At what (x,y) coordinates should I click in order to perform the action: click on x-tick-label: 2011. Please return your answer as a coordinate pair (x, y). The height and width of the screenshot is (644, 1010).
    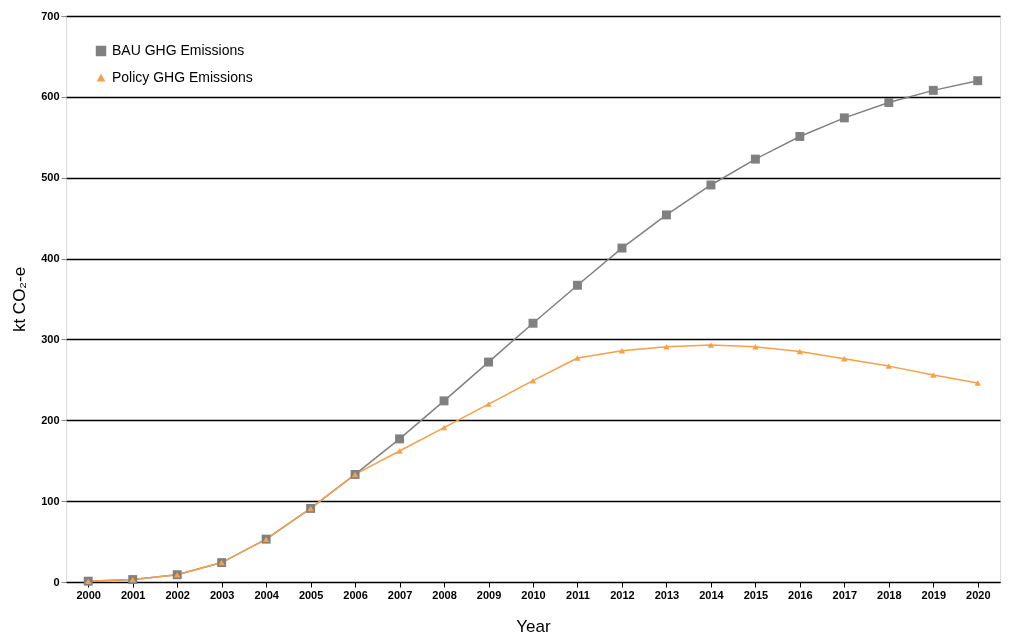
    Looking at the image, I should click on (578, 594).